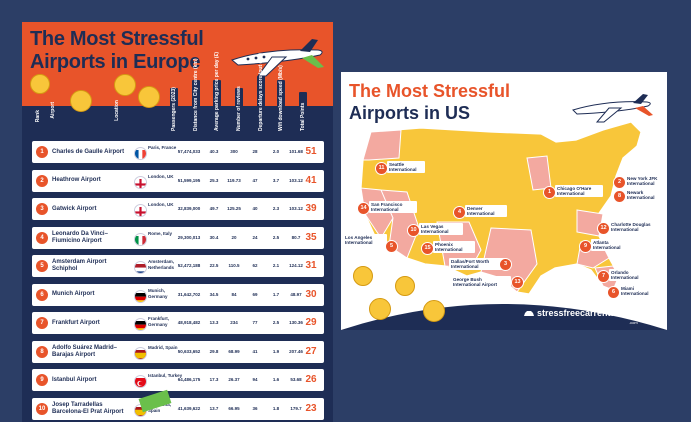  What do you see at coordinates (311, 208) in the screenshot?
I see `total-points: 39` at bounding box center [311, 208].